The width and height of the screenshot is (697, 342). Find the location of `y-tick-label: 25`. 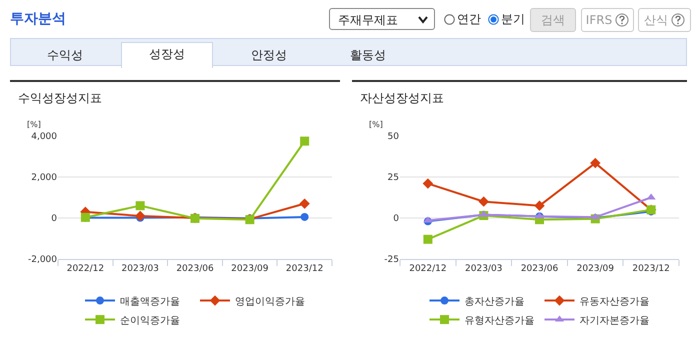

y-tick-label: 25 is located at coordinates (393, 178).